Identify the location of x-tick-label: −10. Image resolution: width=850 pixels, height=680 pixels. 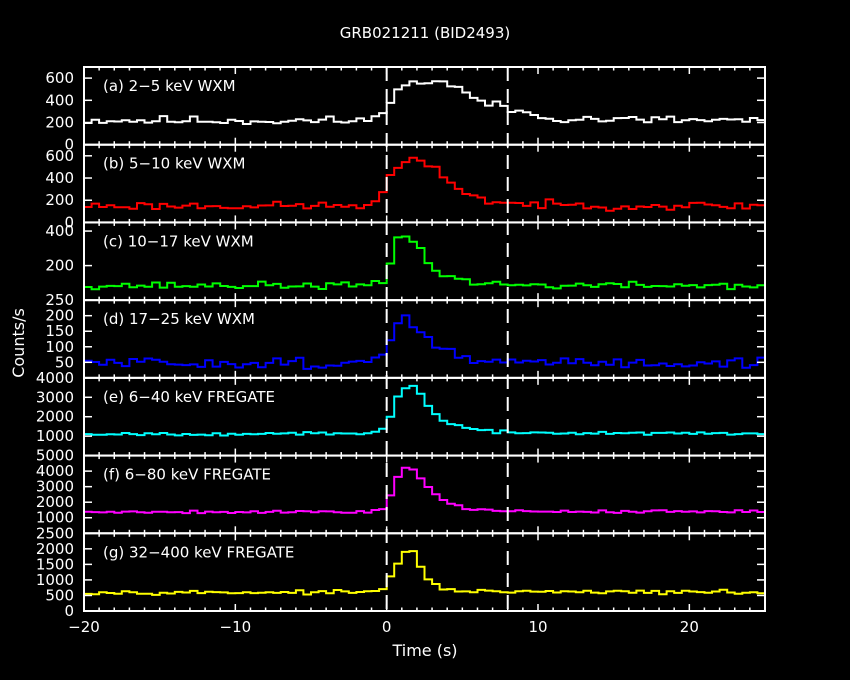
(236, 627).